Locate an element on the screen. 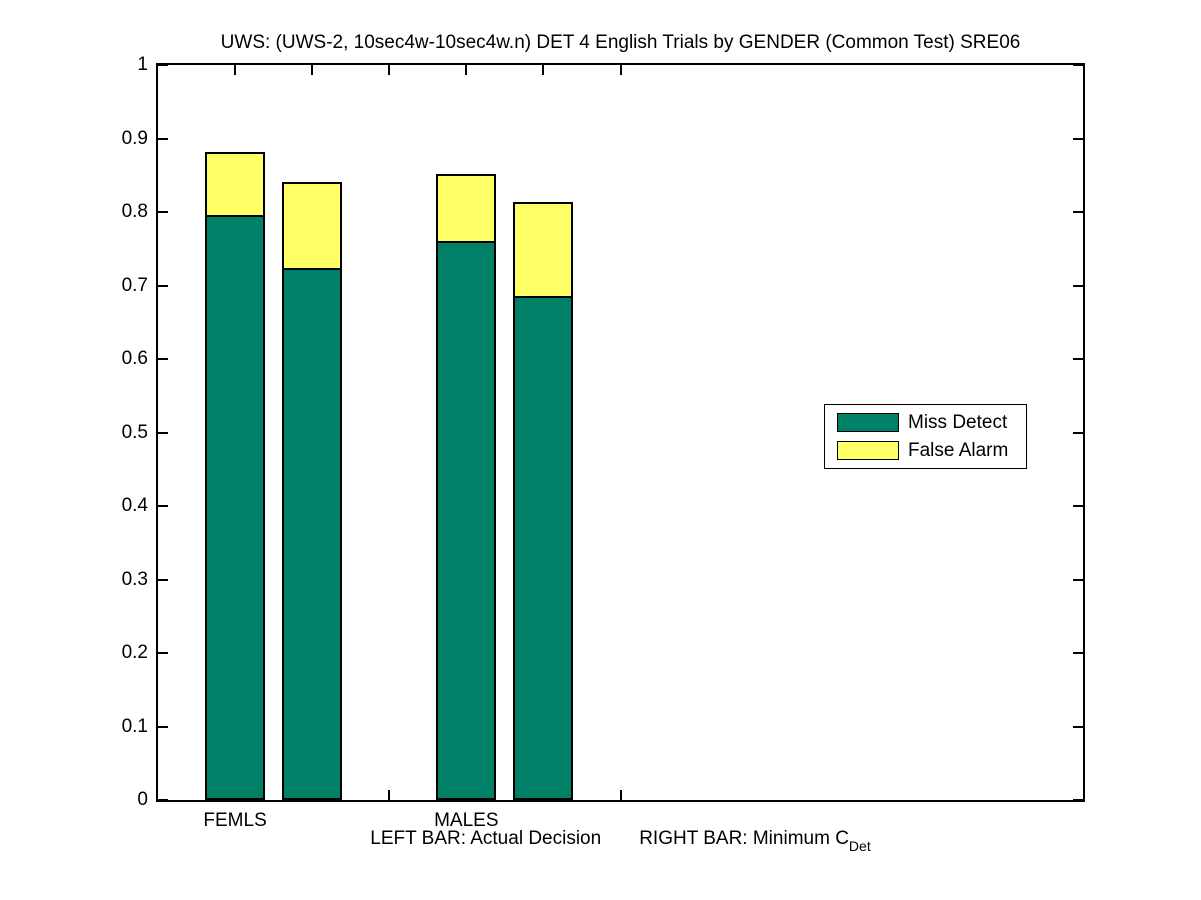  miss-detect-swatch is located at coordinates (868, 422).